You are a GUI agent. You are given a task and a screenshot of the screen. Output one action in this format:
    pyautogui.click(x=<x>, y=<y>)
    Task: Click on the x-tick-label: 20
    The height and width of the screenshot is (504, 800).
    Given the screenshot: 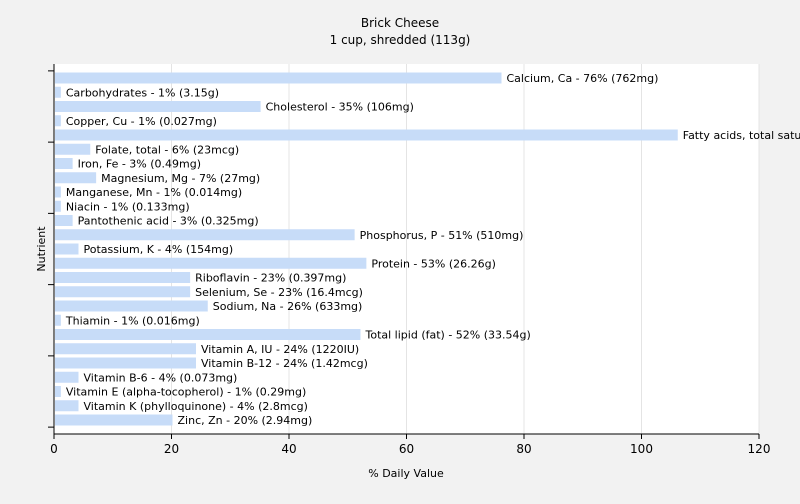 What is the action you would take?
    pyautogui.click(x=171, y=449)
    